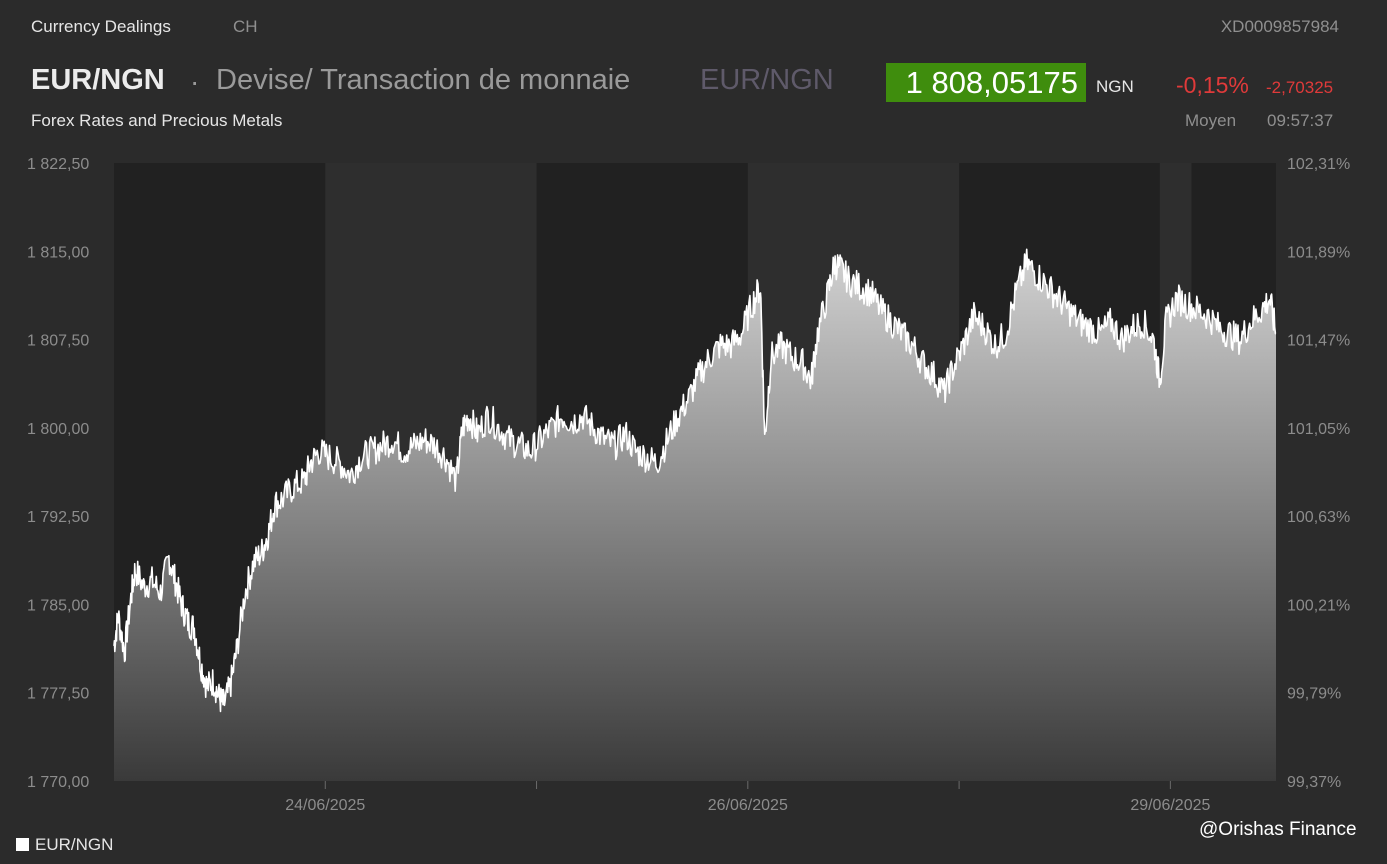 The height and width of the screenshot is (864, 1387). Describe the element at coordinates (58, 341) in the screenshot. I see `y-tick-label: 1 807,50` at that location.